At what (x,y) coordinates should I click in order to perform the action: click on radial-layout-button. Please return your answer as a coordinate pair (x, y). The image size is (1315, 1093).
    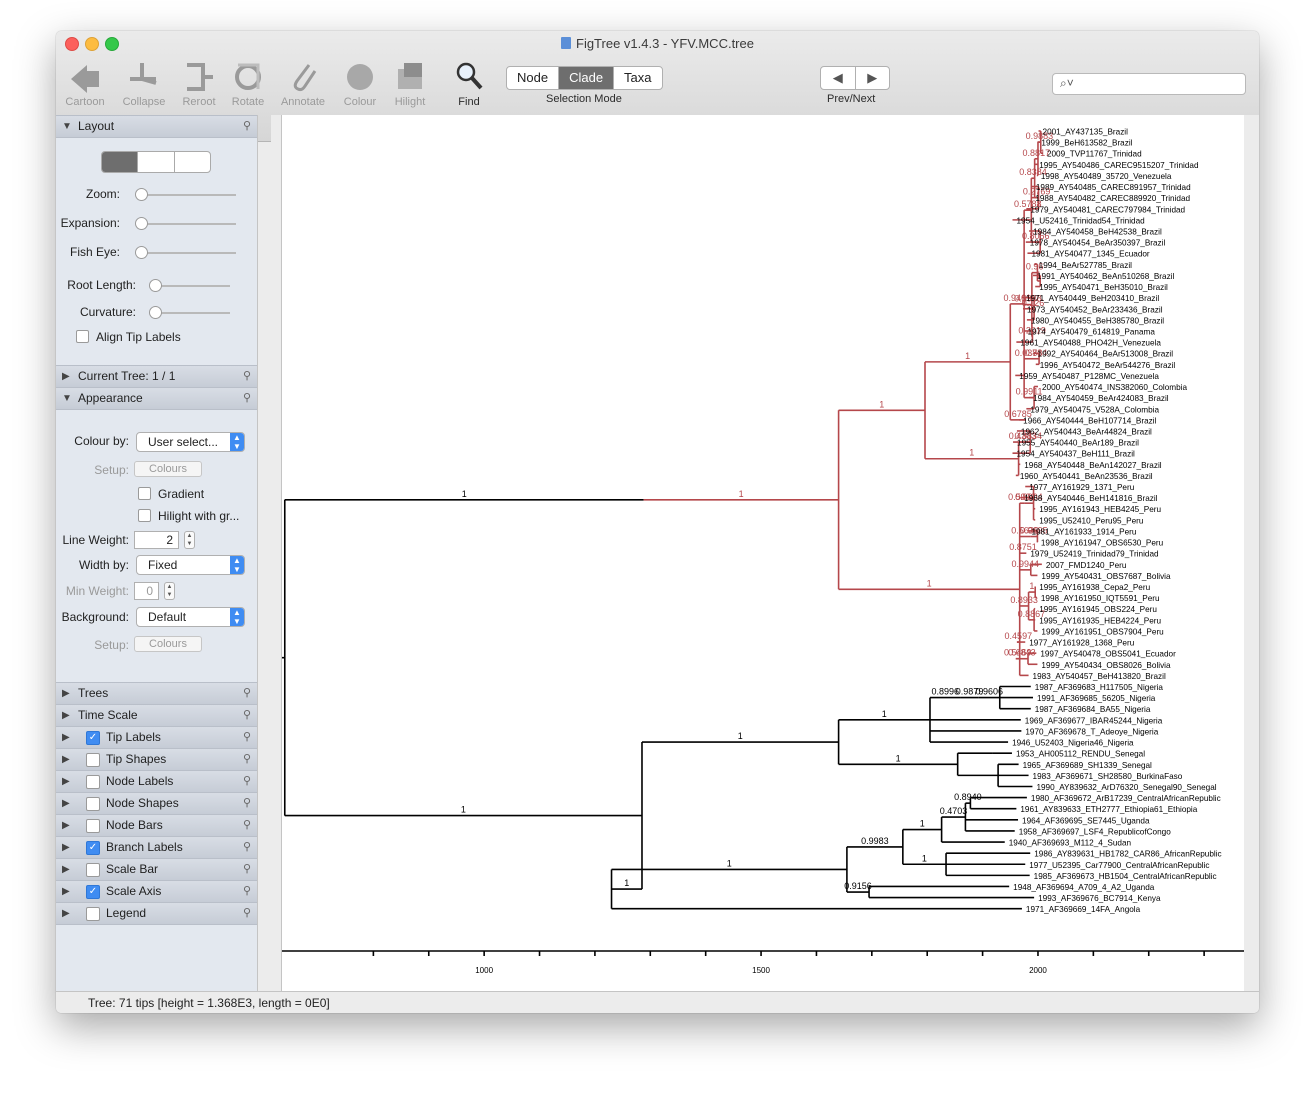
    Looking at the image, I should click on (192, 162).